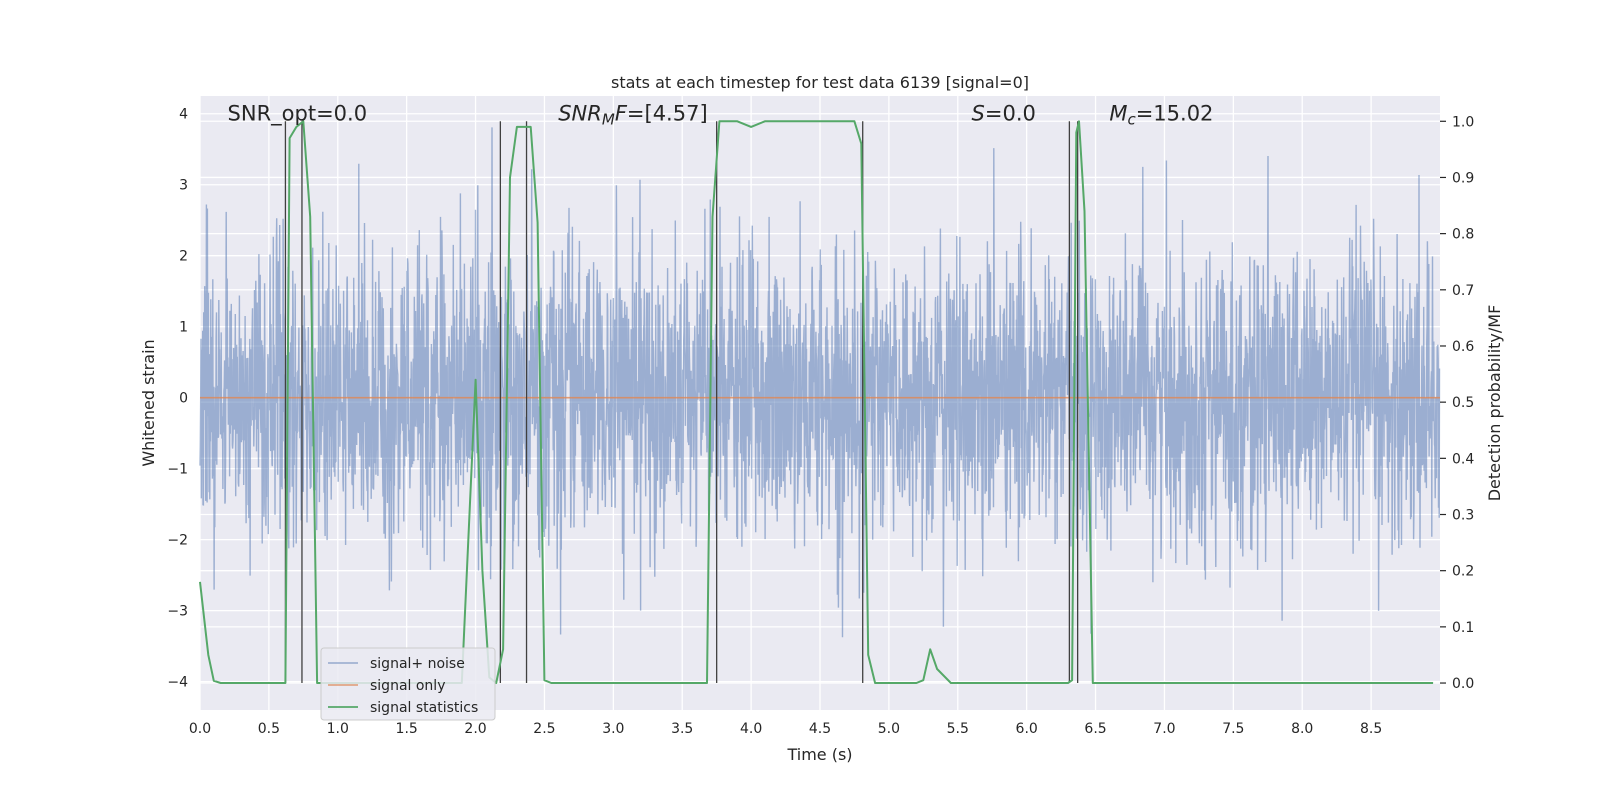 The image size is (1600, 800). What do you see at coordinates (1463, 628) in the screenshot?
I see `y2-tick-label: 0.1` at bounding box center [1463, 628].